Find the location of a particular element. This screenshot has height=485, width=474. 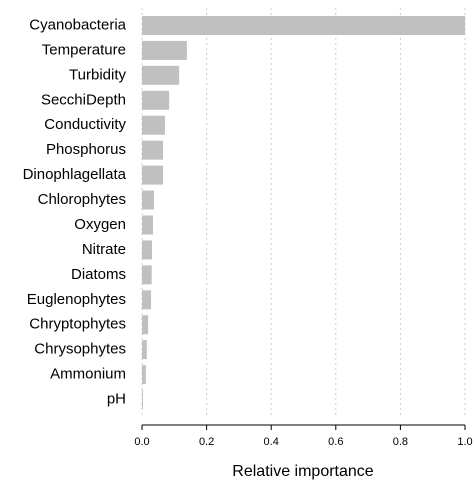

y-tick-label: Conductivity is located at coordinates (85, 124).